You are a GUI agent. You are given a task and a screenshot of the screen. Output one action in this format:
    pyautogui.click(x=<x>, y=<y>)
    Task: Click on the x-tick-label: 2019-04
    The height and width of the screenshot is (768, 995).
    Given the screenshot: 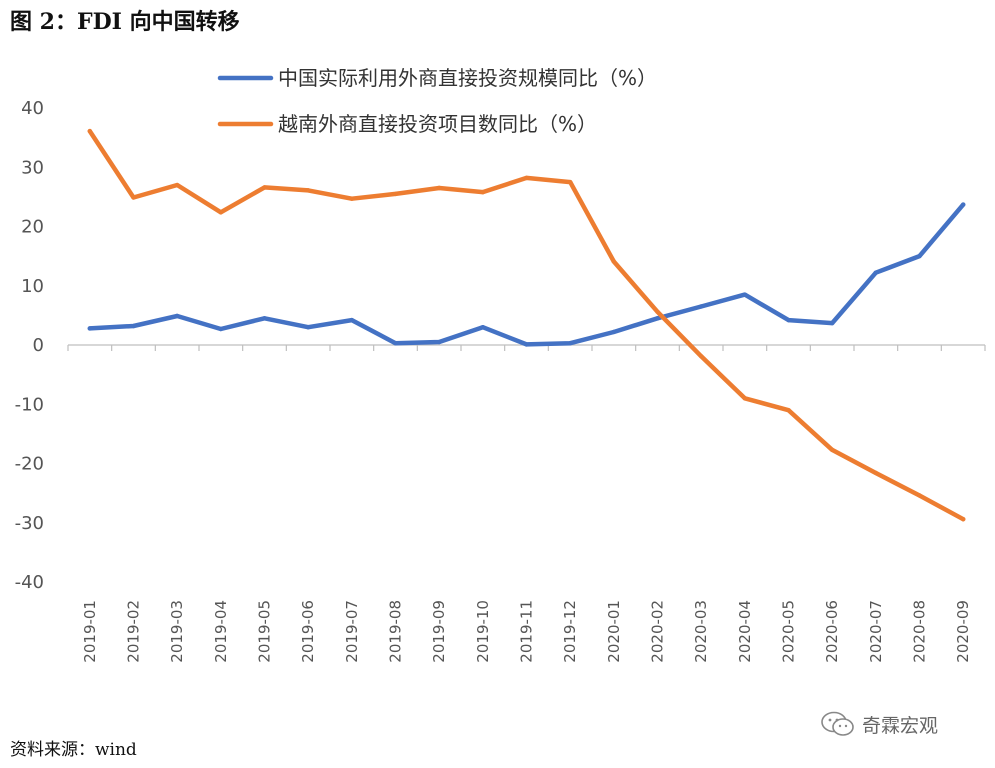 What is the action you would take?
    pyautogui.click(x=221, y=631)
    